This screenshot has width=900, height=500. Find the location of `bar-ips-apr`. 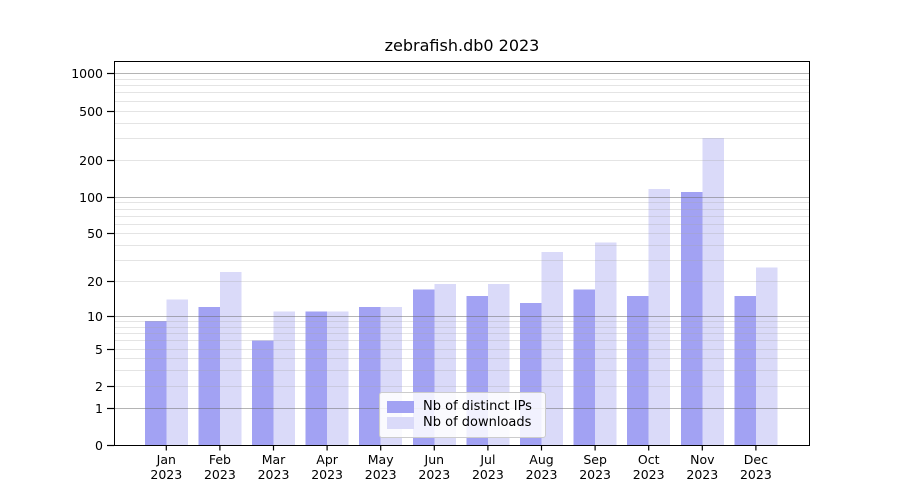

bar-ips-apr is located at coordinates (316, 378).